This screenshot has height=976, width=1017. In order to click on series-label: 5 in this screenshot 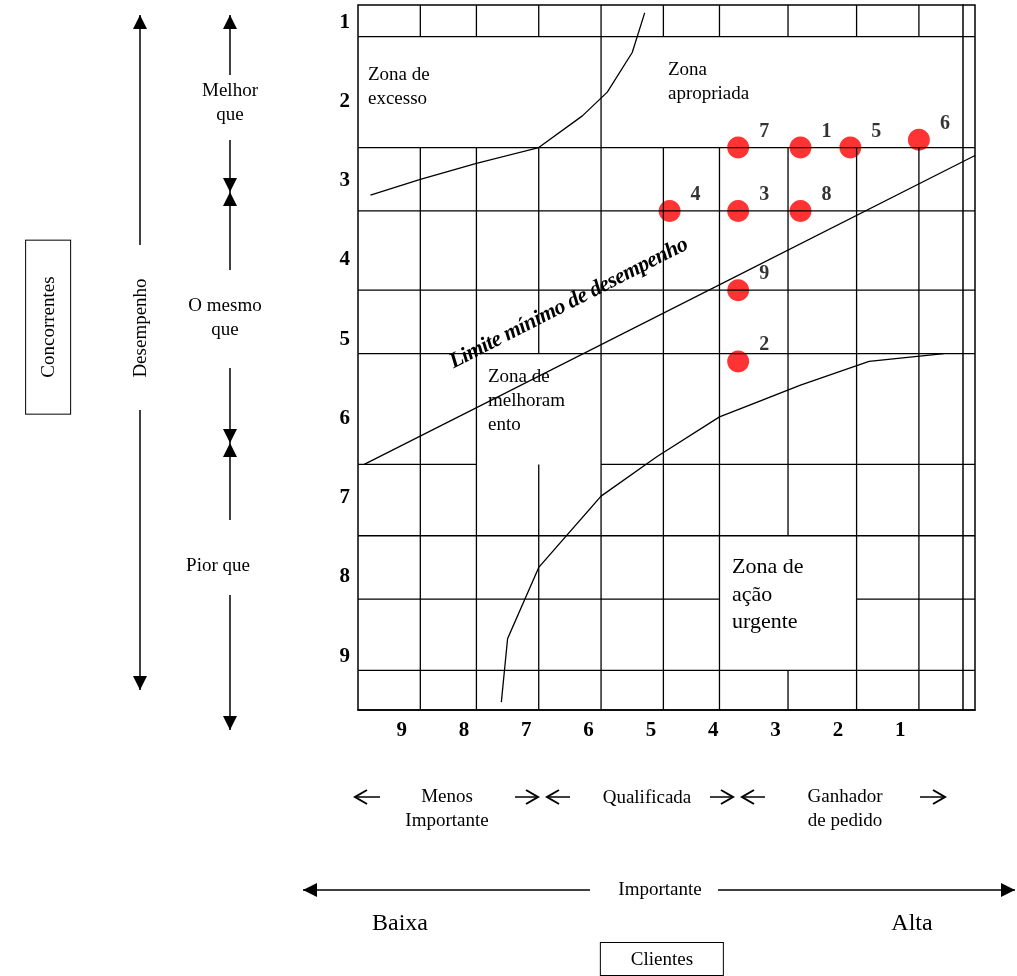, I will do `click(876, 129)`.